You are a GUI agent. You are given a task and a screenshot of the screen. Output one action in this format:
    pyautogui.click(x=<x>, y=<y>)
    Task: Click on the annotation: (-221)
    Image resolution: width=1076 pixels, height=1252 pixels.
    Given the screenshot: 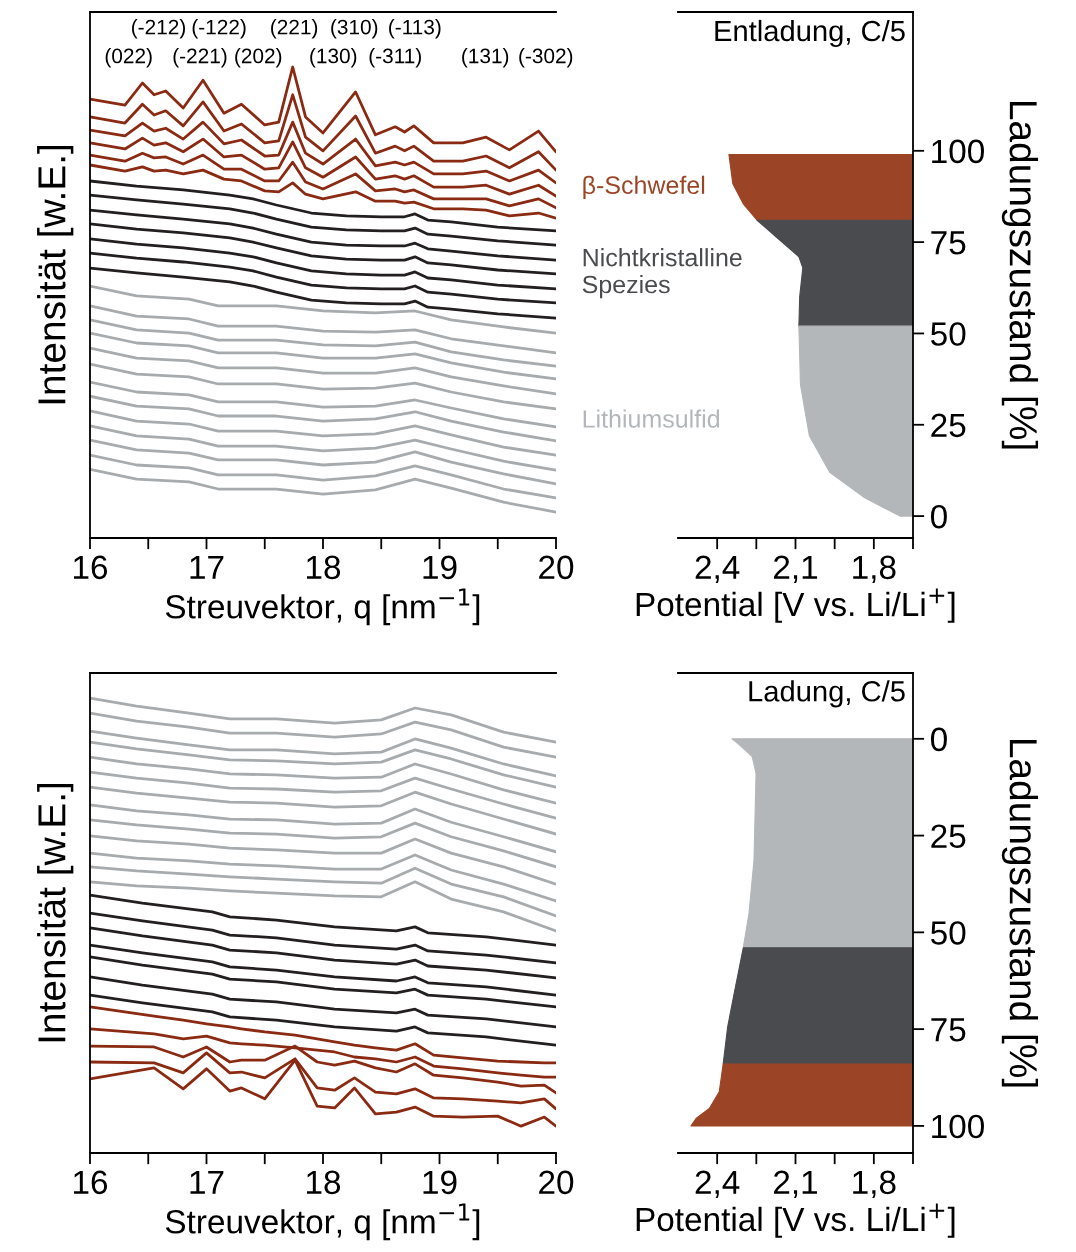 What is the action you would take?
    pyautogui.click(x=200, y=58)
    